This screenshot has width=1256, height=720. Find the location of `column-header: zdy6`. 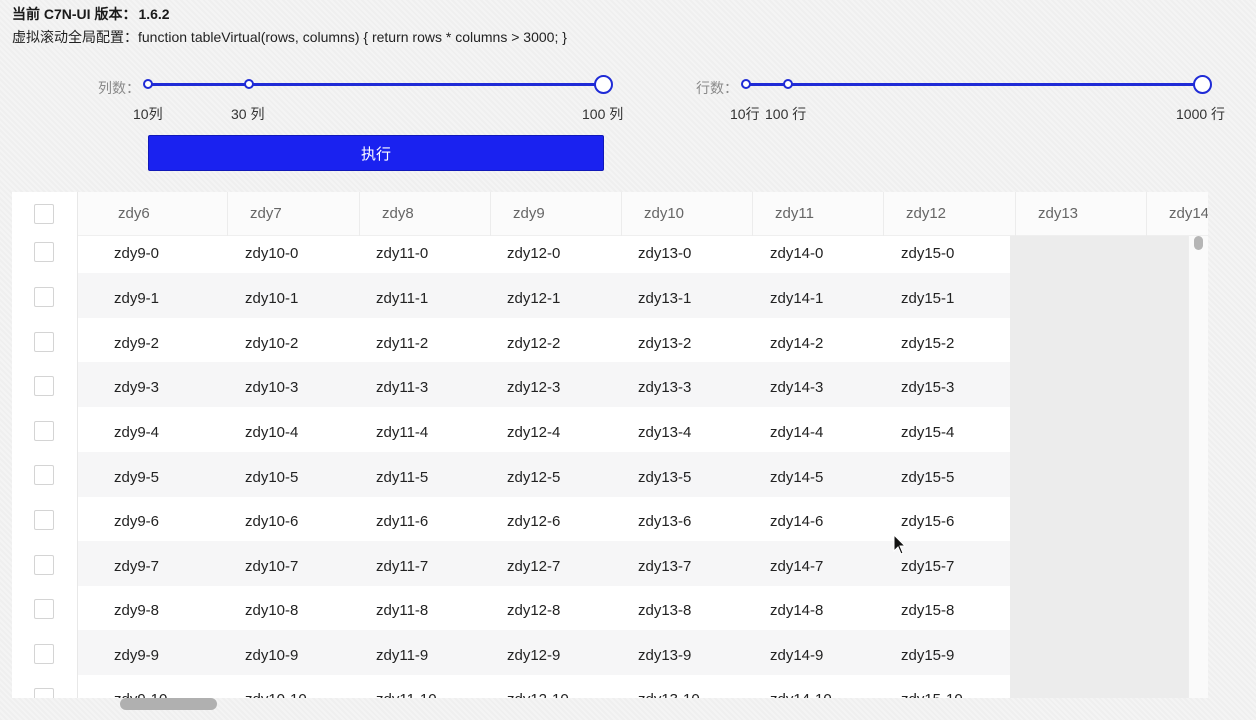

column-header: zdy6 is located at coordinates (162, 214).